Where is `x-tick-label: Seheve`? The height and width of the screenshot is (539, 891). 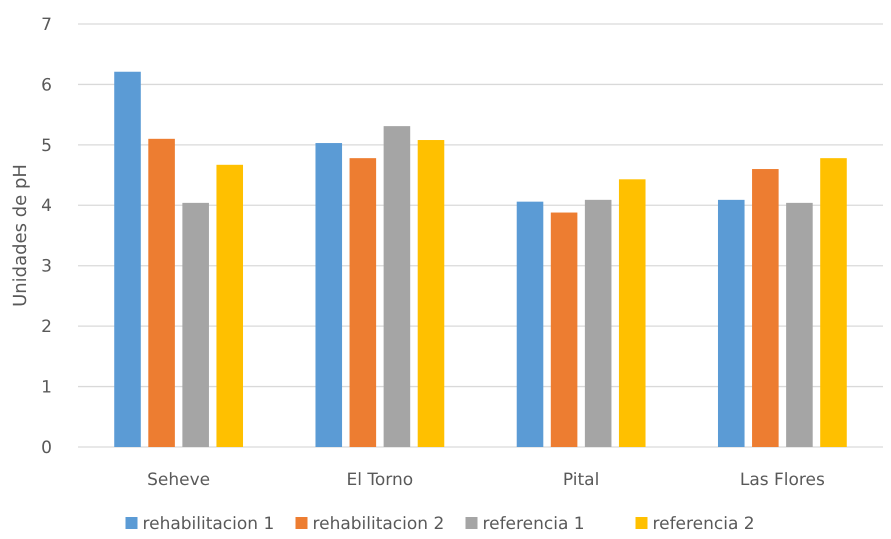
x-tick-label: Seheve is located at coordinates (178, 480).